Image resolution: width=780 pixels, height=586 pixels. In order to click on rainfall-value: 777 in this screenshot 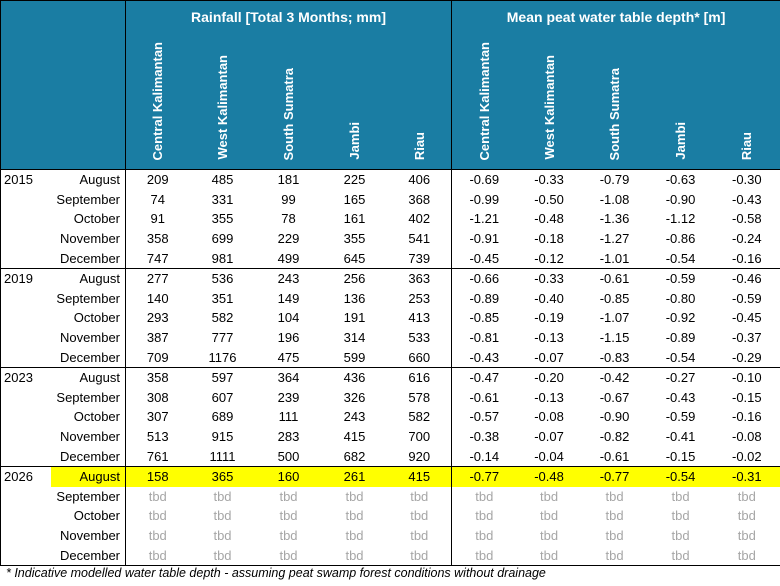, I will do `click(222, 338)`.